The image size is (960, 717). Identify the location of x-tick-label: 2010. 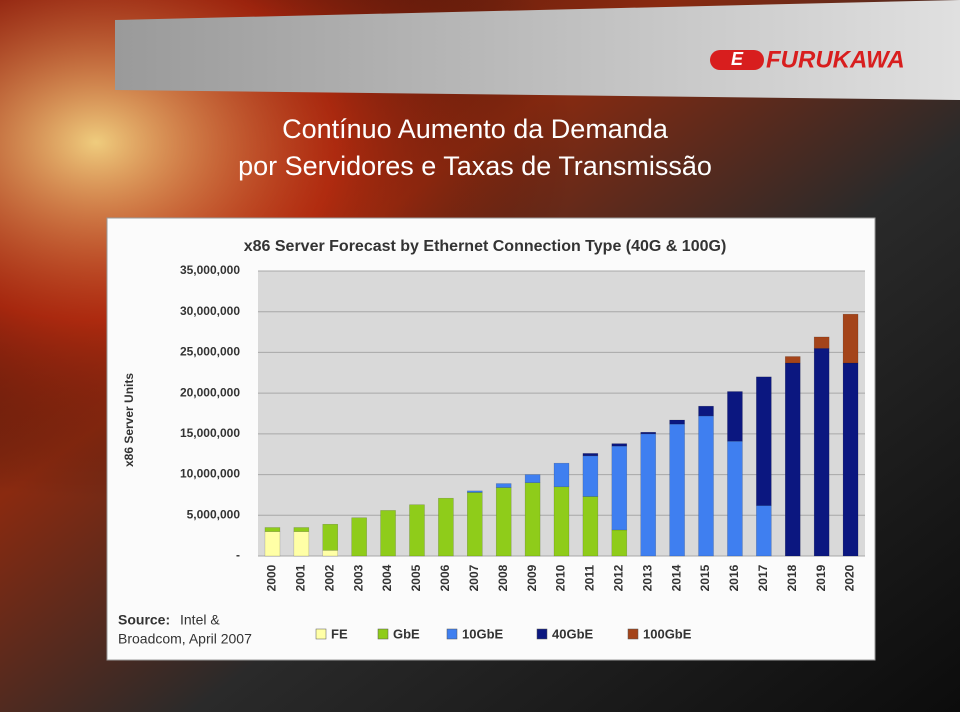
(561, 577).